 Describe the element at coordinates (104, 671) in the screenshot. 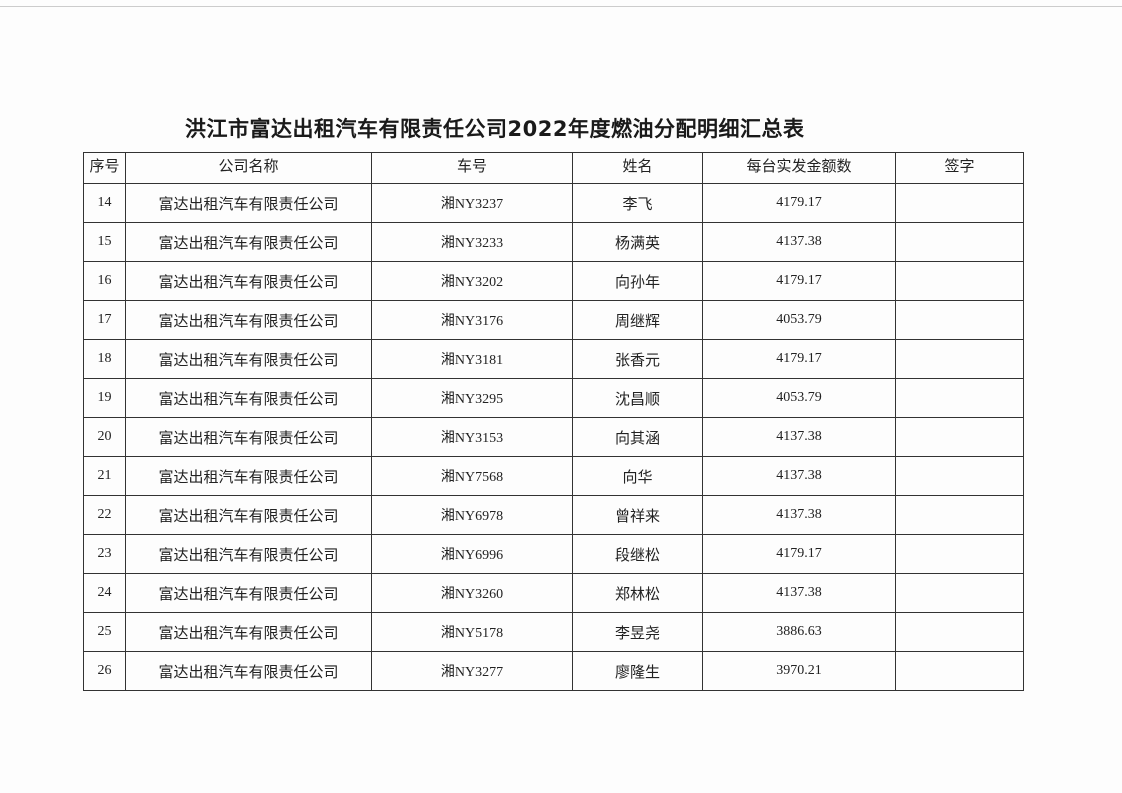

I see `cell-no: 26` at that location.